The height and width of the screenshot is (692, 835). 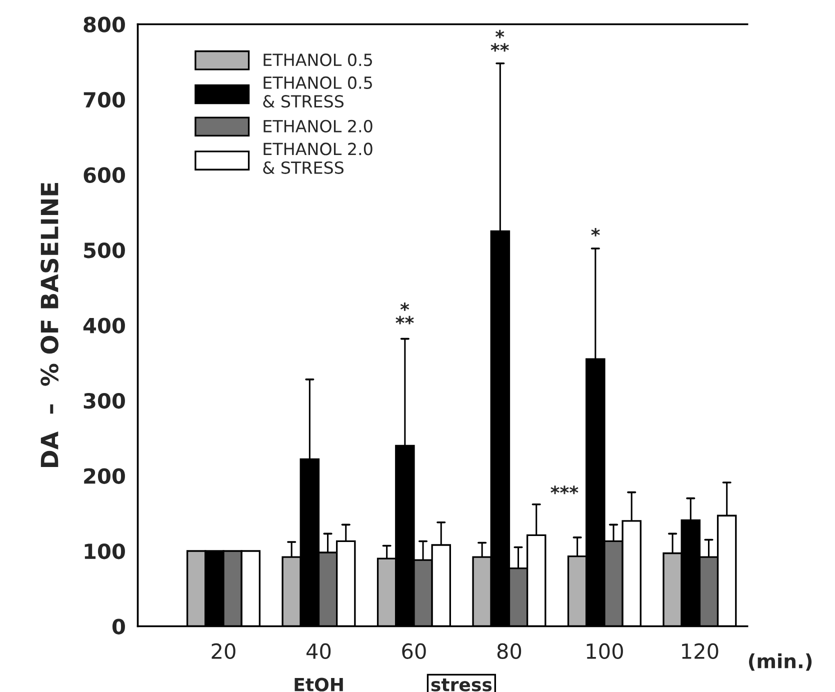 What do you see at coordinates (317, 92) in the screenshot?
I see `legend-label: ETHANOL 0.5 & STRESS` at bounding box center [317, 92].